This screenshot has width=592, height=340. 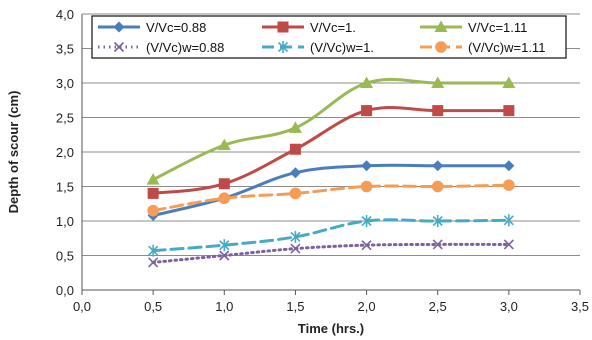 I want to click on legend-item-6: (V/Vc)w=1.11, so click(x=482, y=47).